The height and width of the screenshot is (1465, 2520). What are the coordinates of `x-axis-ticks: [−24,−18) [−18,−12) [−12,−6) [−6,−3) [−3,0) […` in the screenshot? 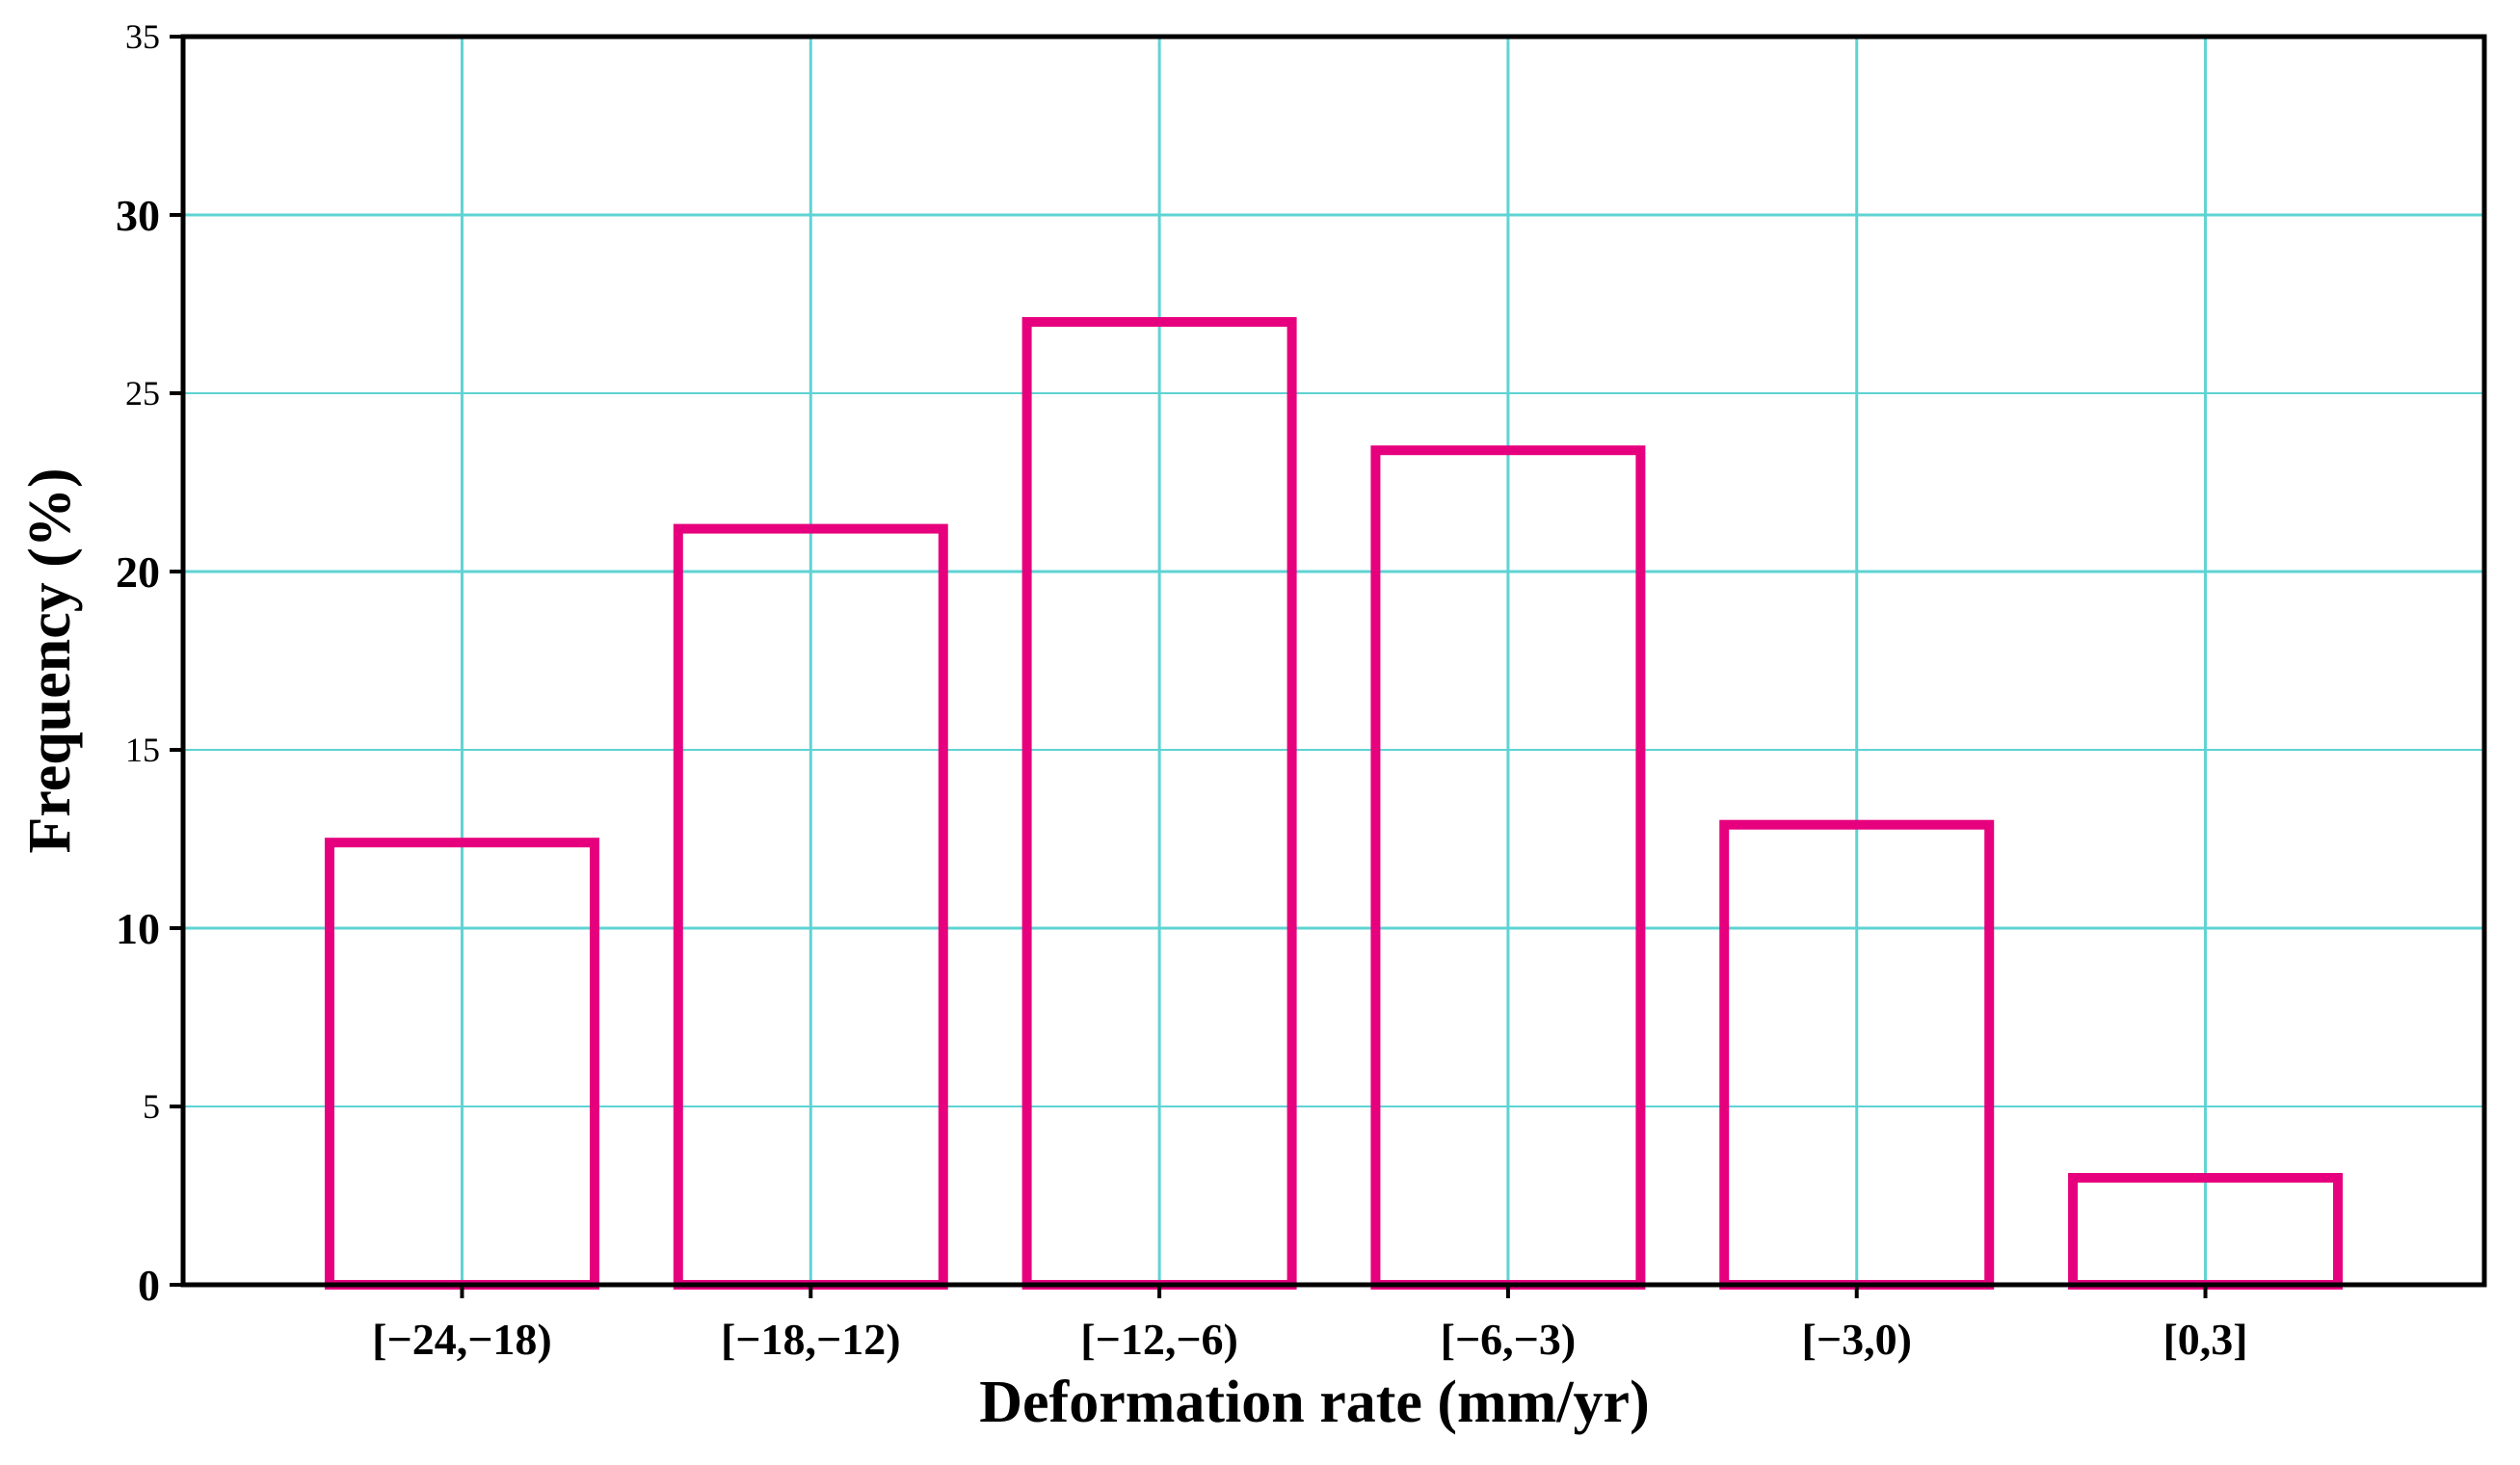 It's located at (1310, 1324).